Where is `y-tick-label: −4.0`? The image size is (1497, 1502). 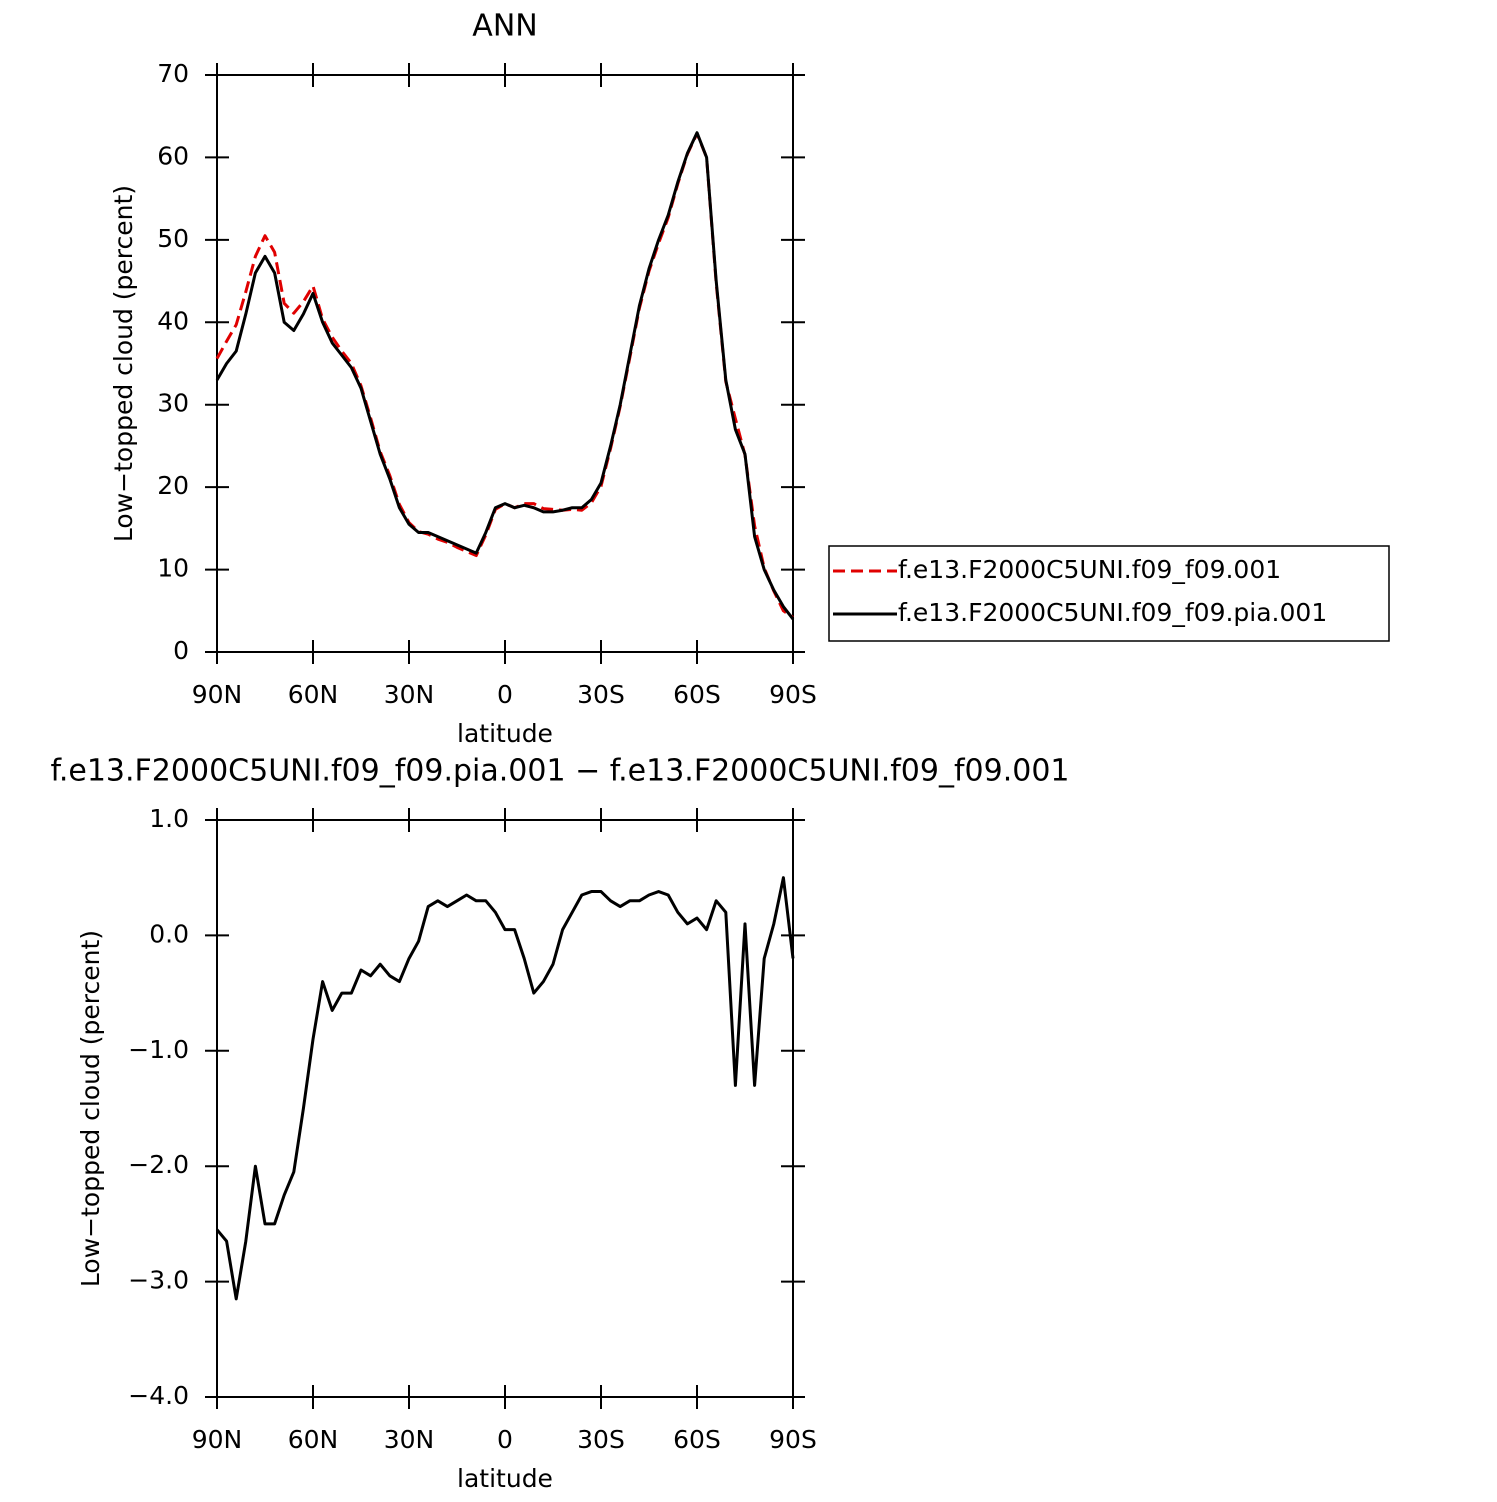 y-tick-label: −4.0 is located at coordinates (158, 1395).